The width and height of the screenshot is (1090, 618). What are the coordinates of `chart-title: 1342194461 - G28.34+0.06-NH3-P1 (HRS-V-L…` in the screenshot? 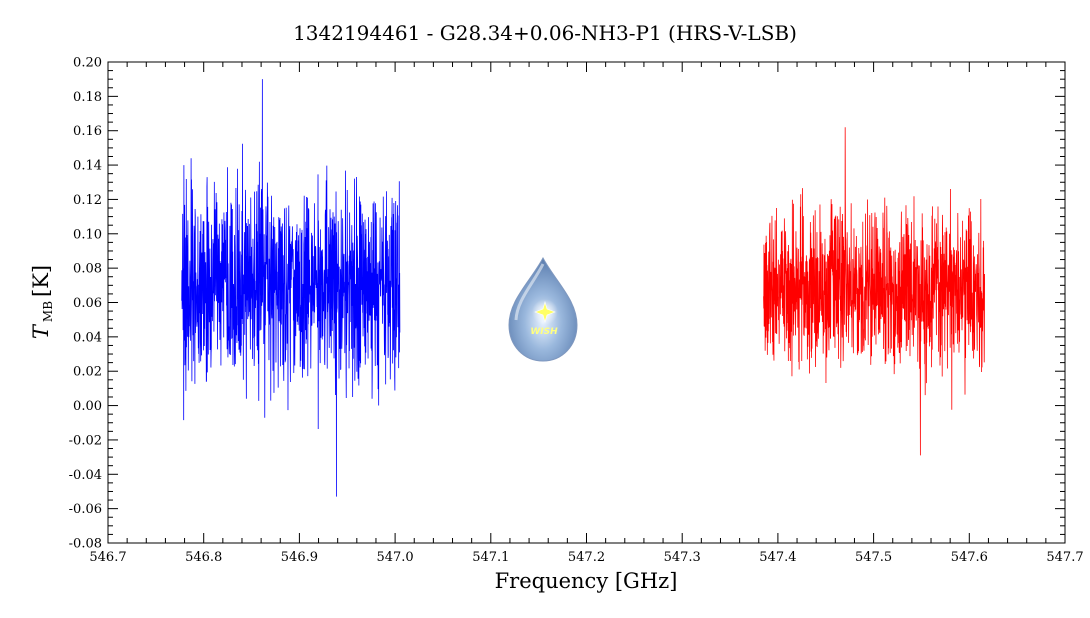 It's located at (545, 33).